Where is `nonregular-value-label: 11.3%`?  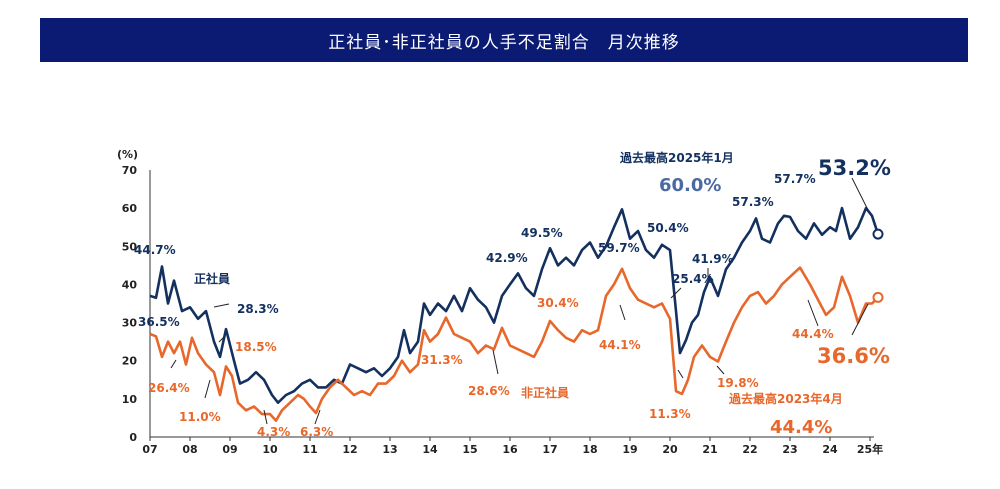 nonregular-value-label: 11.3% is located at coordinates (670, 414).